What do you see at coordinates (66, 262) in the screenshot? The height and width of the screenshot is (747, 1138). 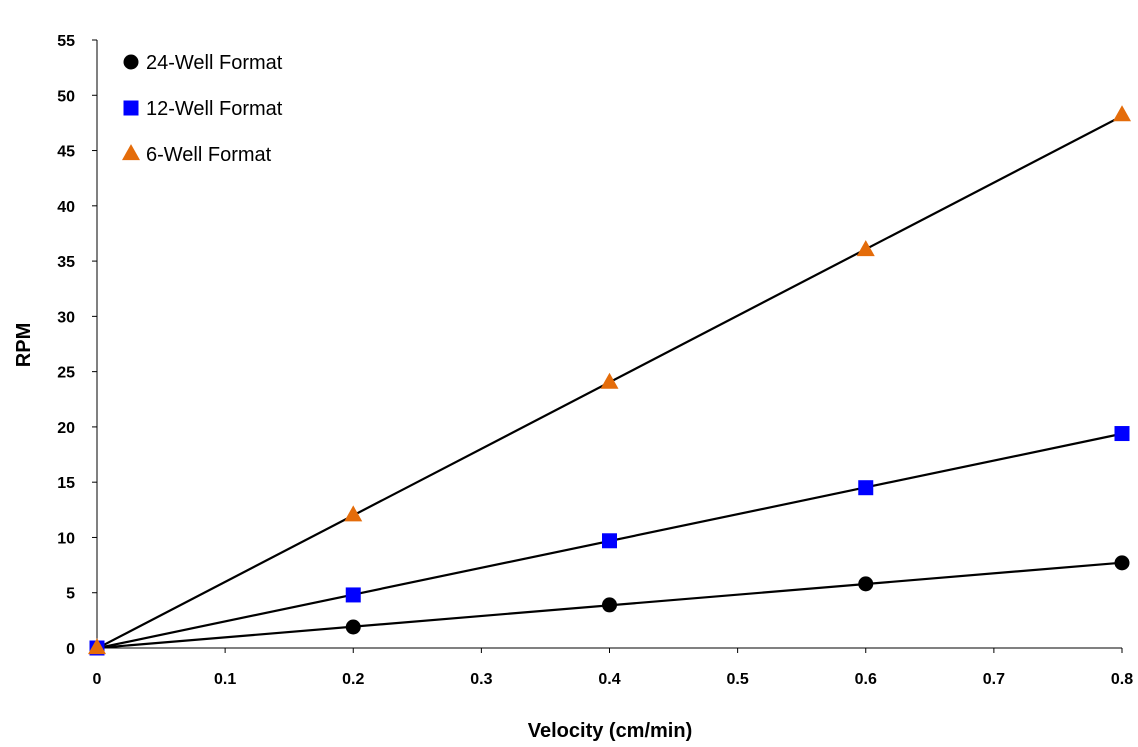 I see `y-tick-label: 35` at bounding box center [66, 262].